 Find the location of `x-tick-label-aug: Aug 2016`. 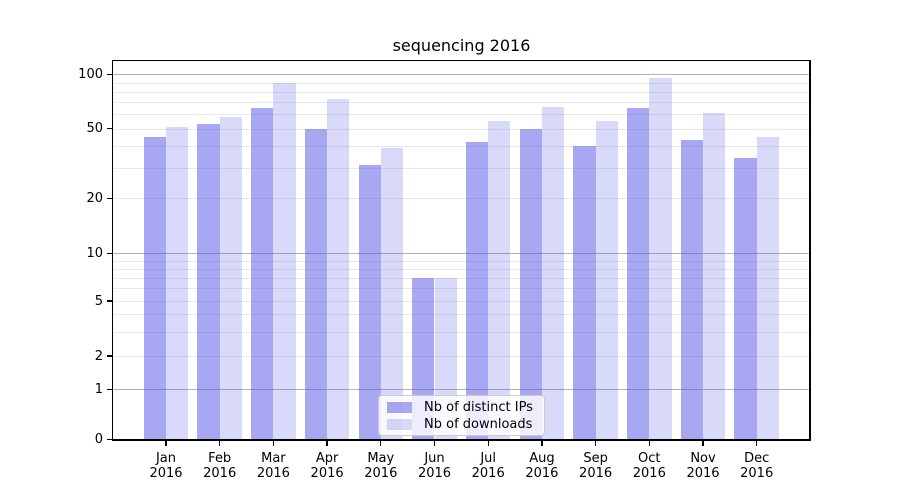

x-tick-label-aug: Aug 2016 is located at coordinates (542, 466).